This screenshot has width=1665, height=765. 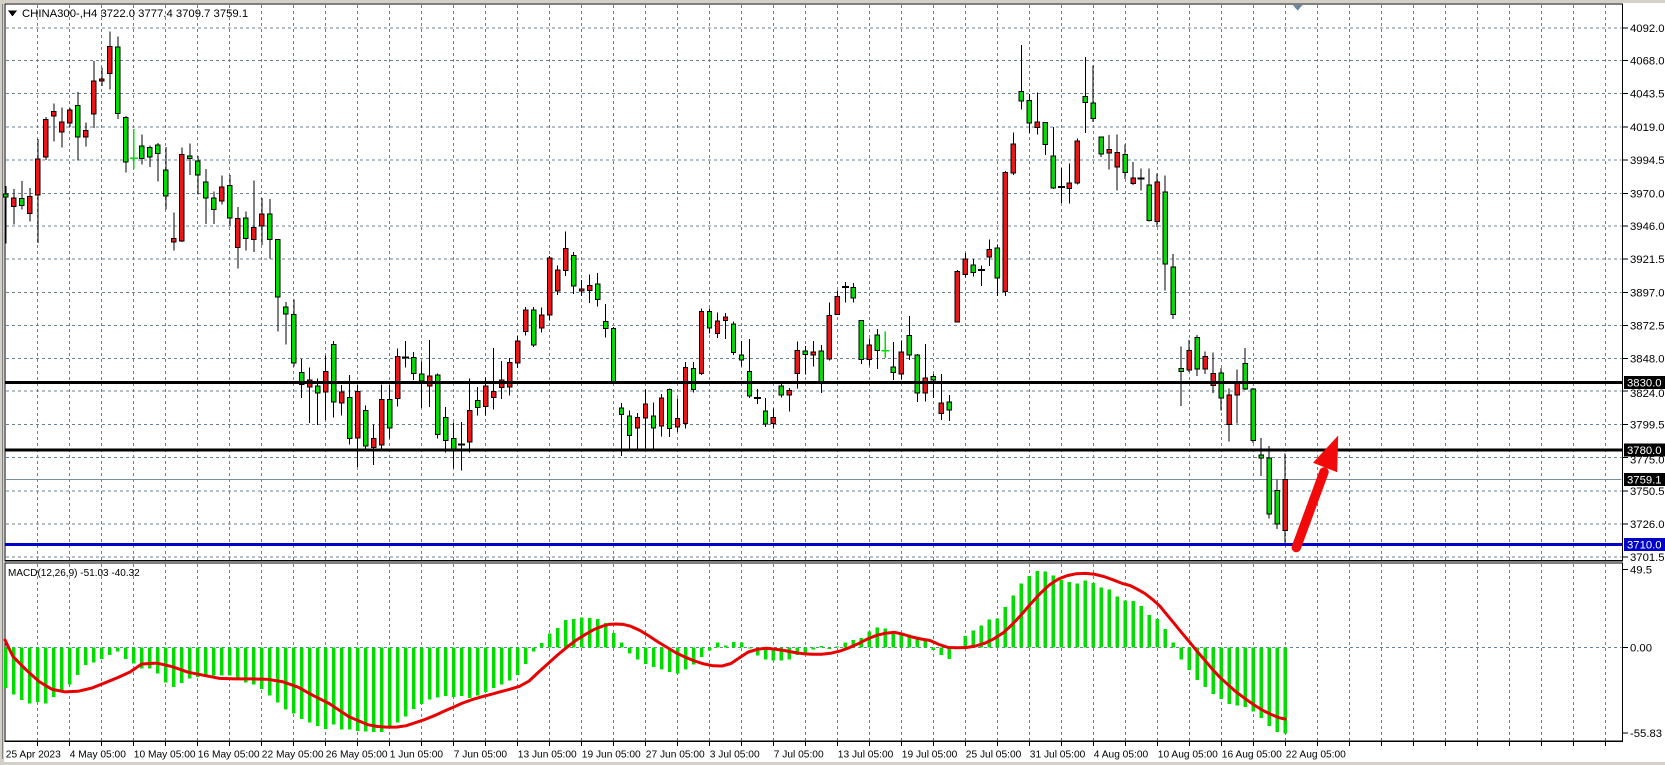 What do you see at coordinates (1641, 571) in the screenshot?
I see `svg-text: 49.5` at bounding box center [1641, 571].